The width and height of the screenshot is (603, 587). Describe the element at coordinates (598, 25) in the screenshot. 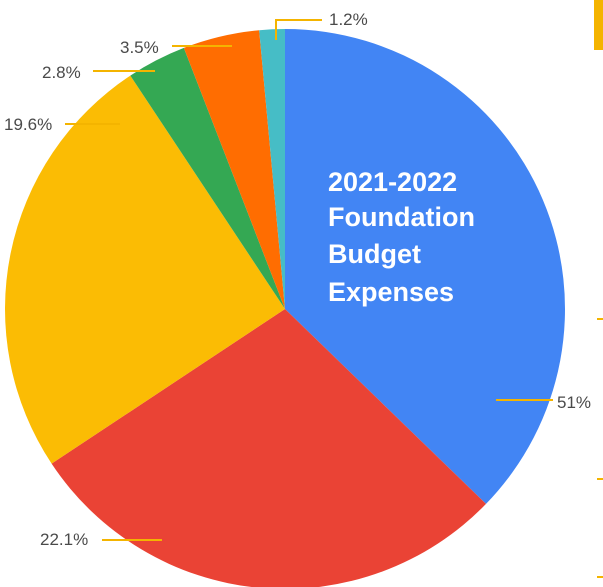

I see `accent-bar` at that location.